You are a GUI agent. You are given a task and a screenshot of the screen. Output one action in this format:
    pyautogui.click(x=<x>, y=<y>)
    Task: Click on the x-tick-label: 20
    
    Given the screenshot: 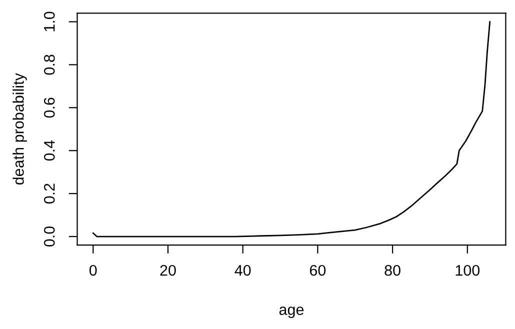 What is the action you would take?
    pyautogui.click(x=168, y=270)
    